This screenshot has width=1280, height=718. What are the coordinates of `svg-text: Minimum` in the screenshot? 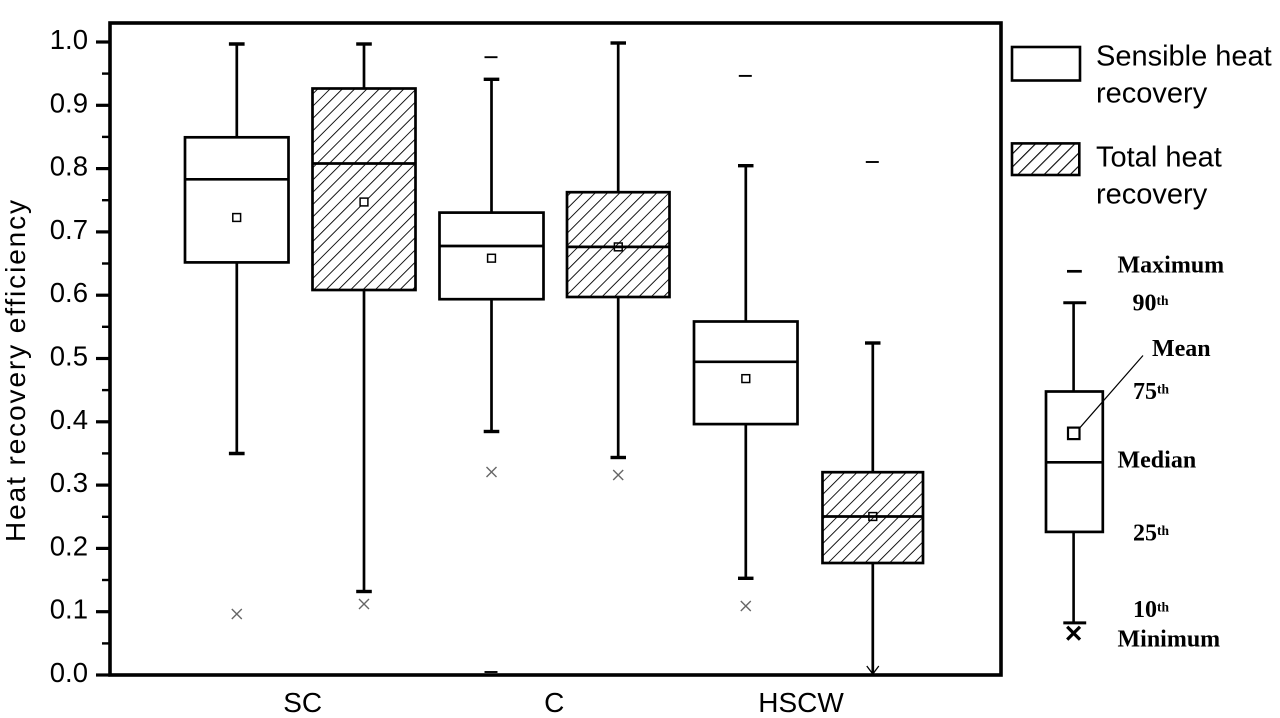 It's located at (1169, 640).